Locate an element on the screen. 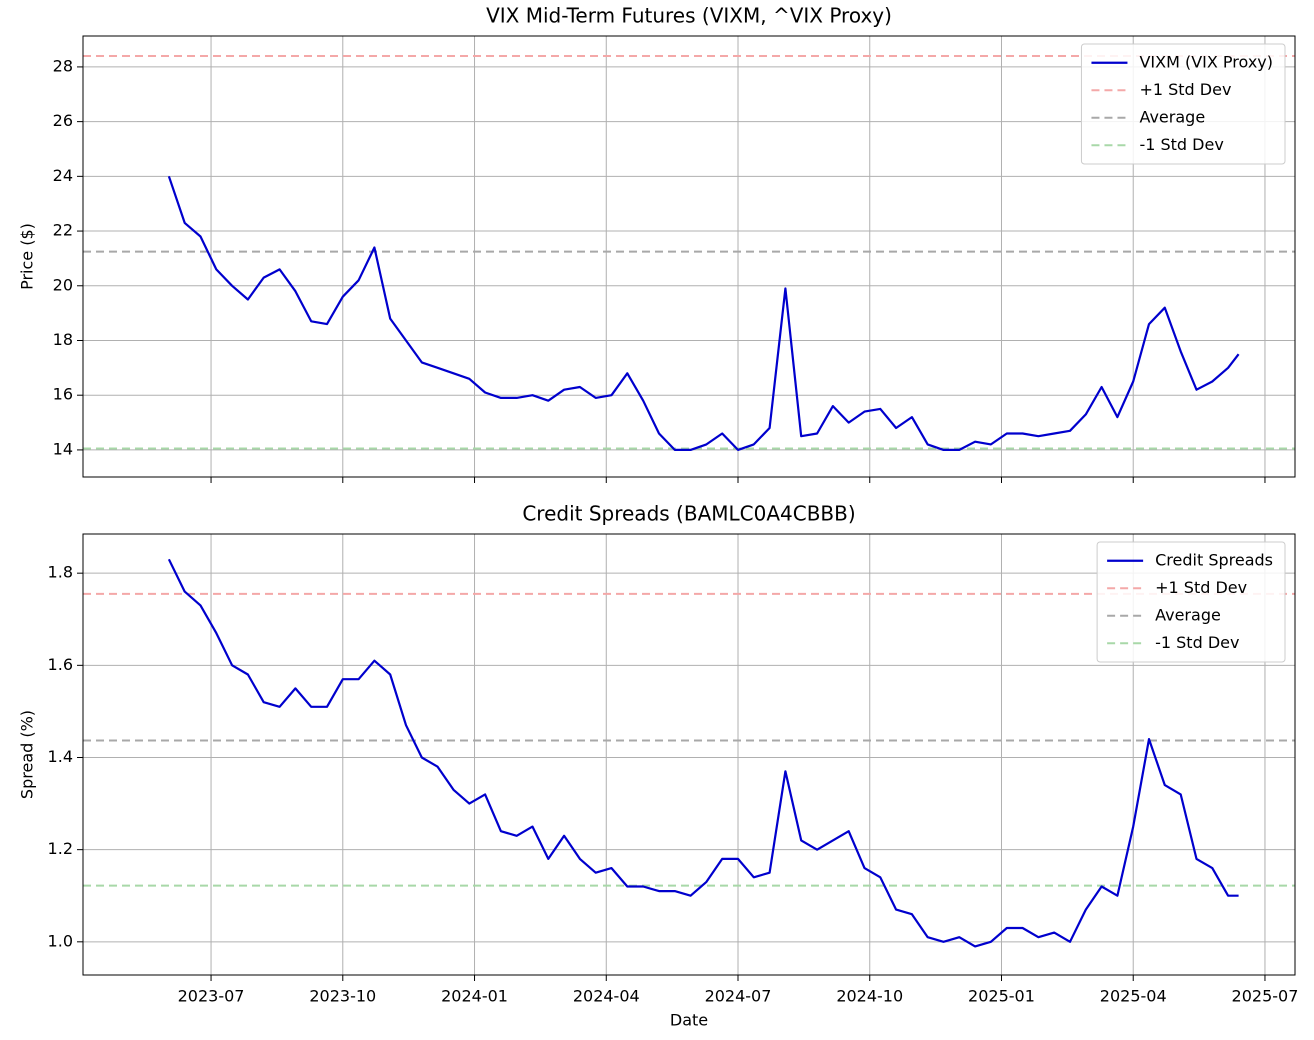 This screenshot has width=1314, height=1040. y-tick-label: 1.2 is located at coordinates (60, 848).